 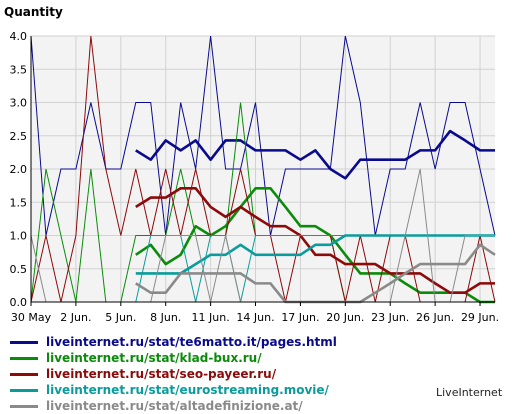 I want to click on legend-entry: liveinternet.ru/stat/altadefinizione.at/, so click(x=173, y=406).